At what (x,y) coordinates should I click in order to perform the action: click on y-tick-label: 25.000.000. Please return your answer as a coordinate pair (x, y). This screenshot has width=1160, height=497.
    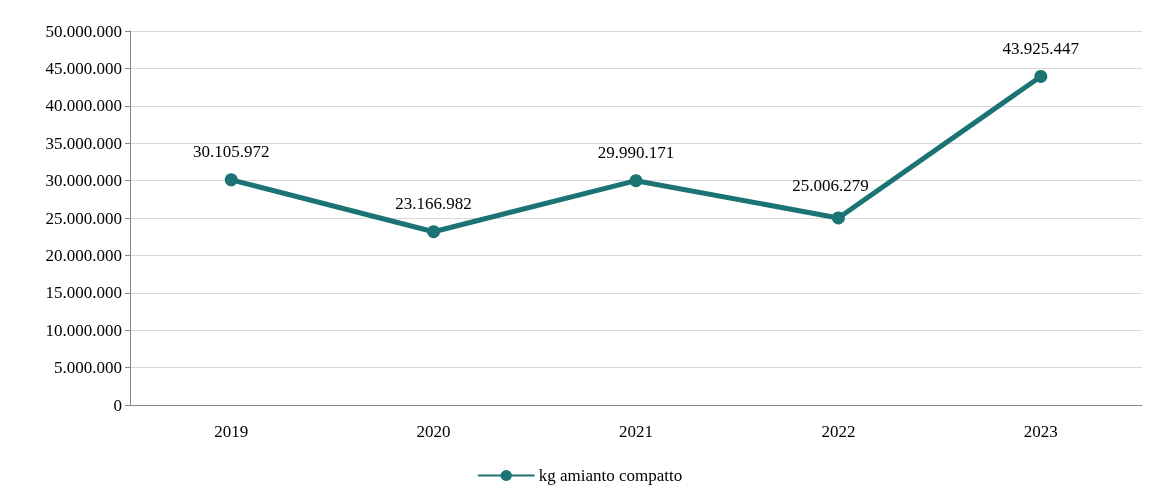
    Looking at the image, I should click on (83, 218).